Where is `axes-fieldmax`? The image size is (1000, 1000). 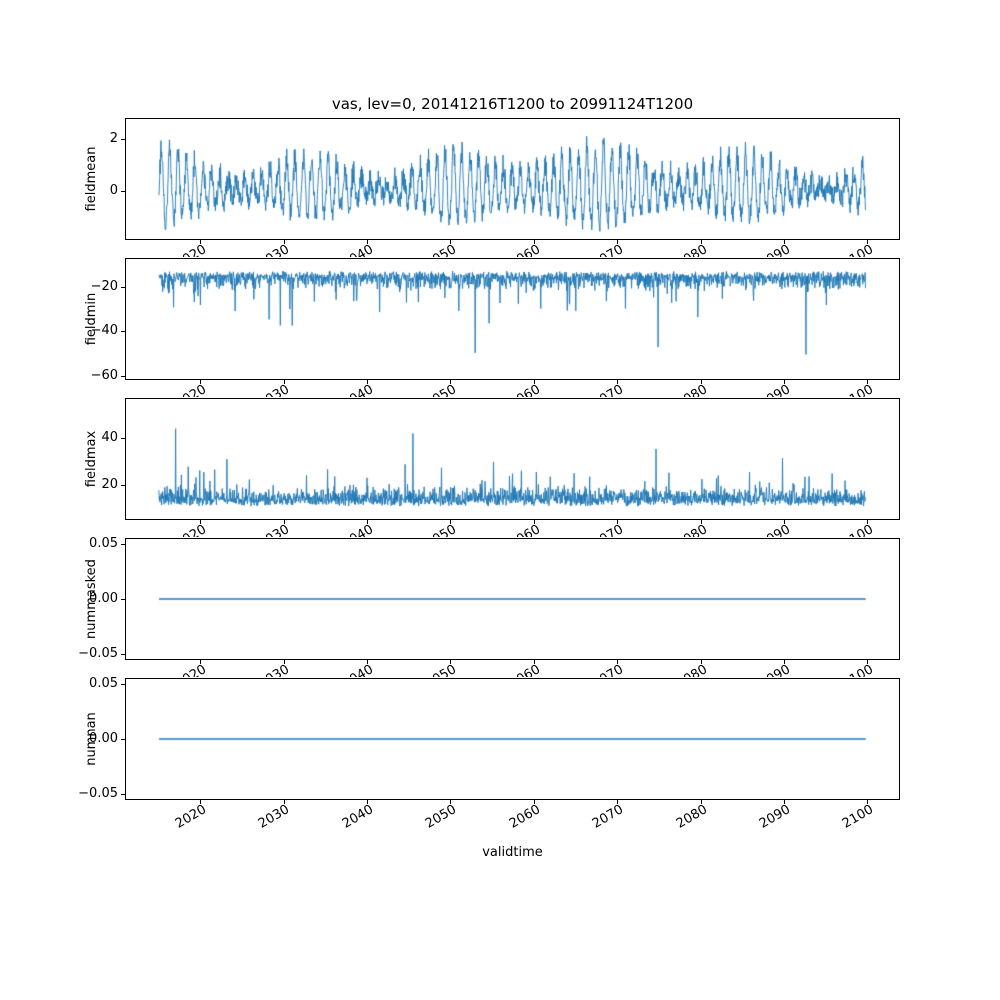 axes-fieldmax is located at coordinates (512, 459).